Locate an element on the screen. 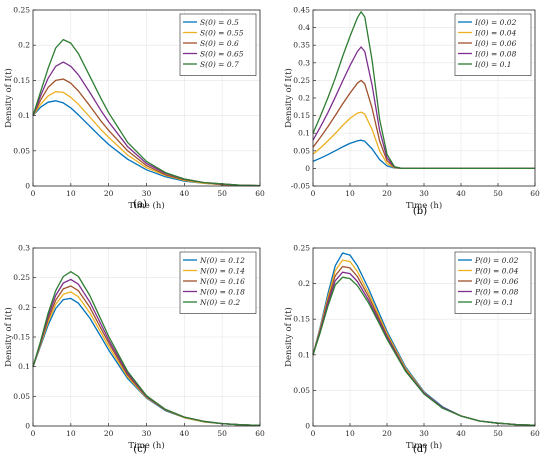 The image size is (550, 473). legend-label-5: I(0) = 0.1 is located at coordinates (493, 64).